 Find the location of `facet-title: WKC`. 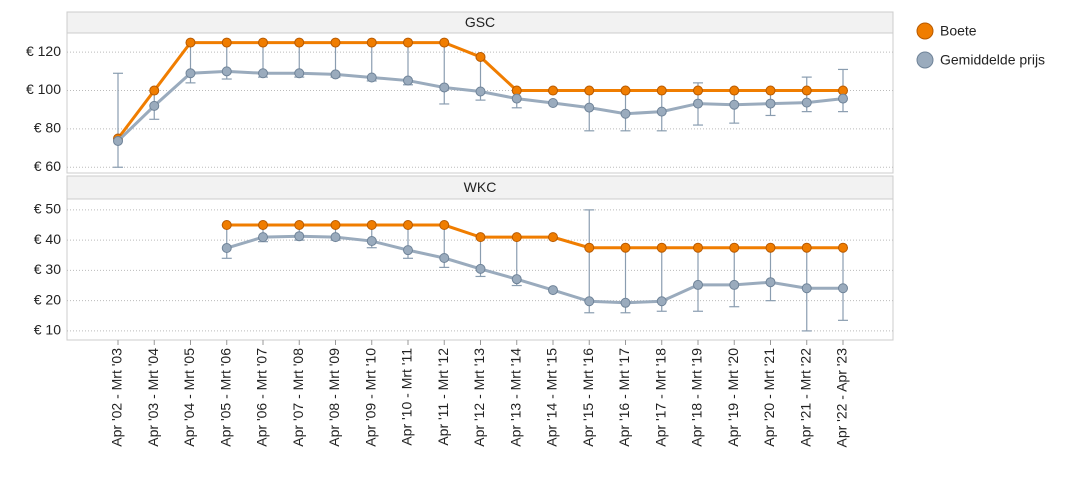

facet-title: WKC is located at coordinates (480, 187).